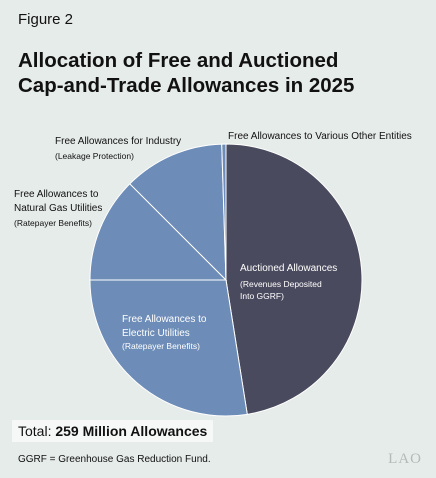 This screenshot has width=436, height=478. Describe the element at coordinates (158, 232) in the screenshot. I see `pie-slice-natural-gas-utilities` at that location.